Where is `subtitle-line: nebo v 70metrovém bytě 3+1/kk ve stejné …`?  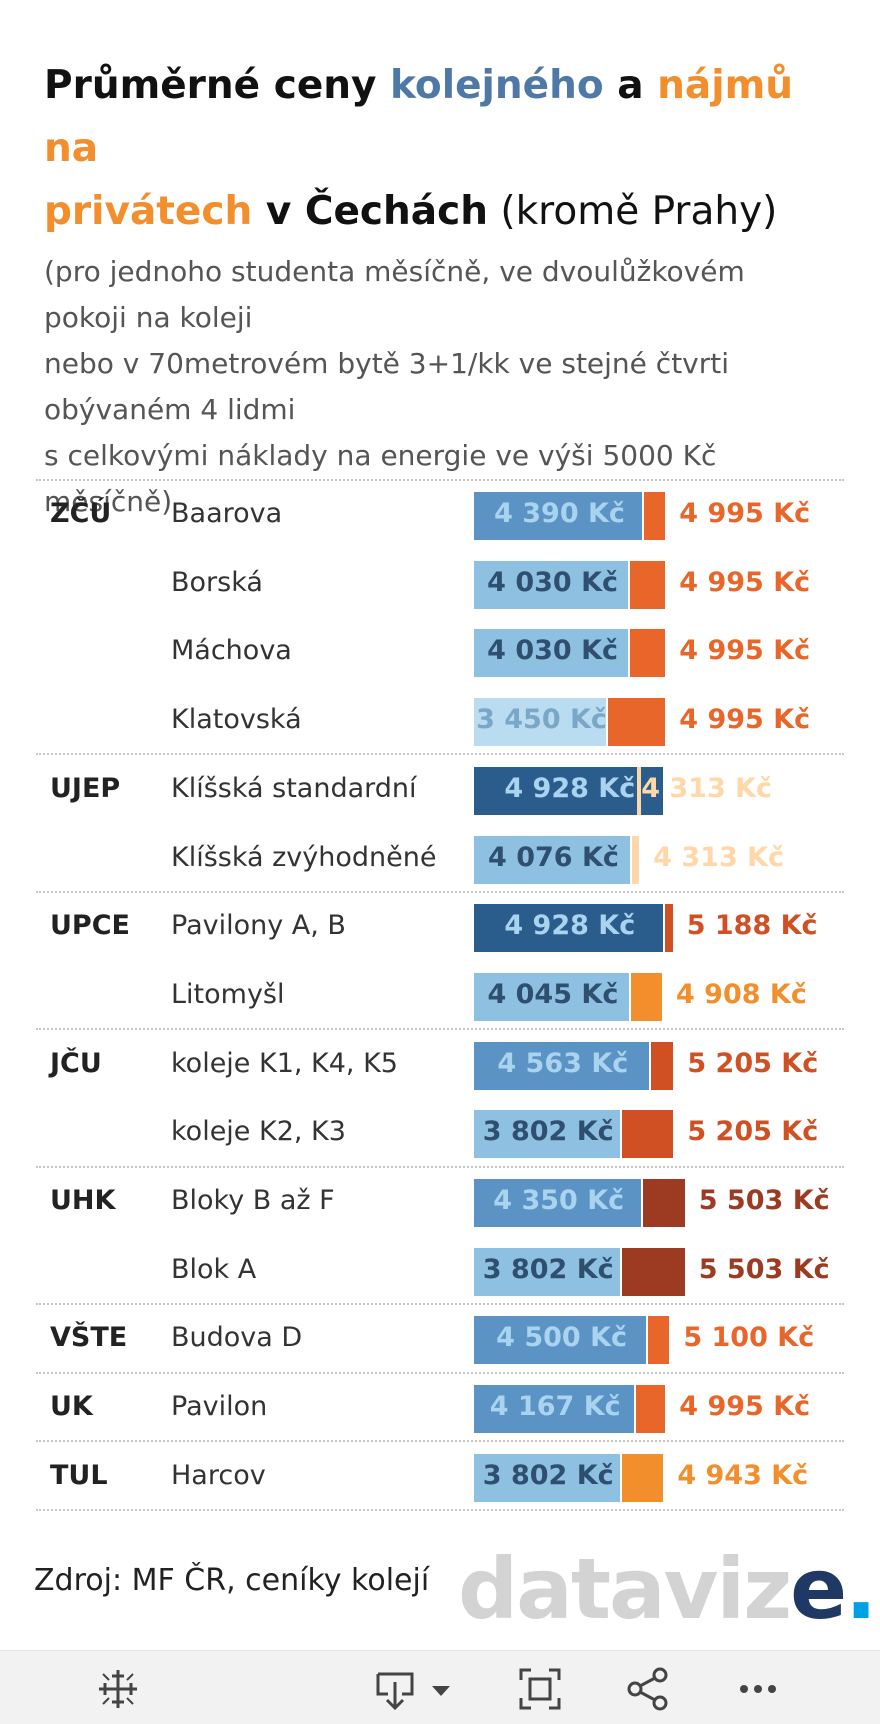
subtitle-line: nebo v 70metrovém bytě 3+1/kk ve stejné … is located at coordinates (387, 363).